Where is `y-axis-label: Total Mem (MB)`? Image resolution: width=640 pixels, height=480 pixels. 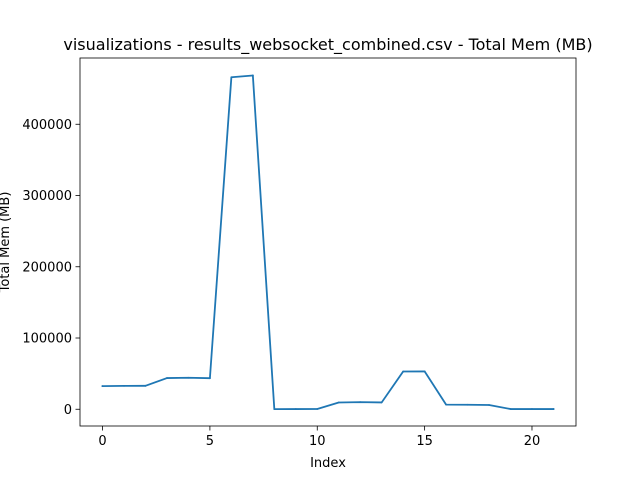
y-axis-label: Total Mem (MB) is located at coordinates (6, 243).